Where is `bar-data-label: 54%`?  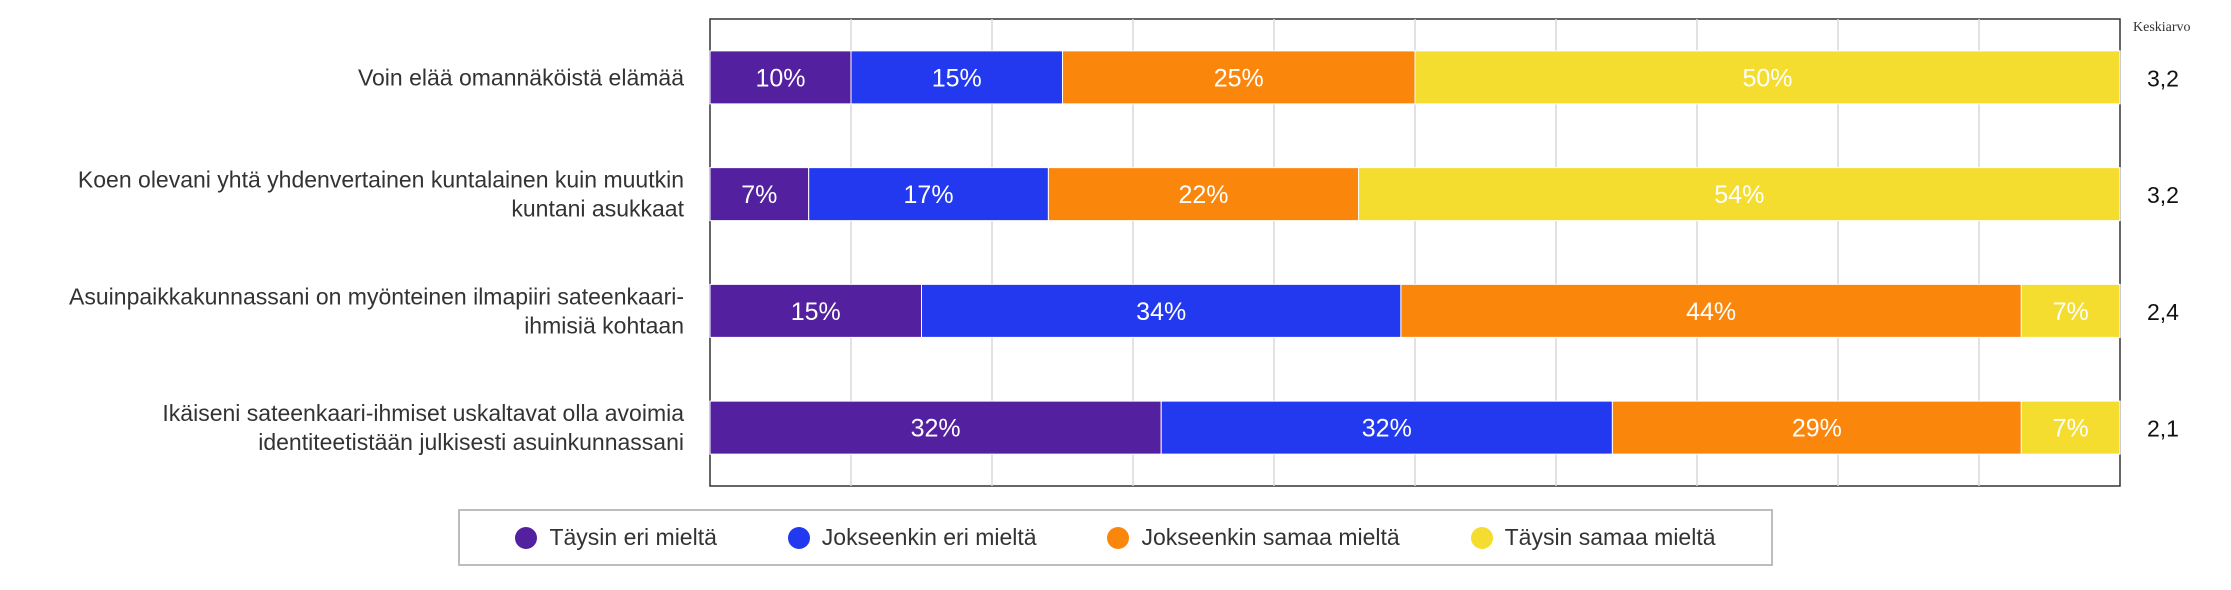 bar-data-label: 54% is located at coordinates (1739, 195).